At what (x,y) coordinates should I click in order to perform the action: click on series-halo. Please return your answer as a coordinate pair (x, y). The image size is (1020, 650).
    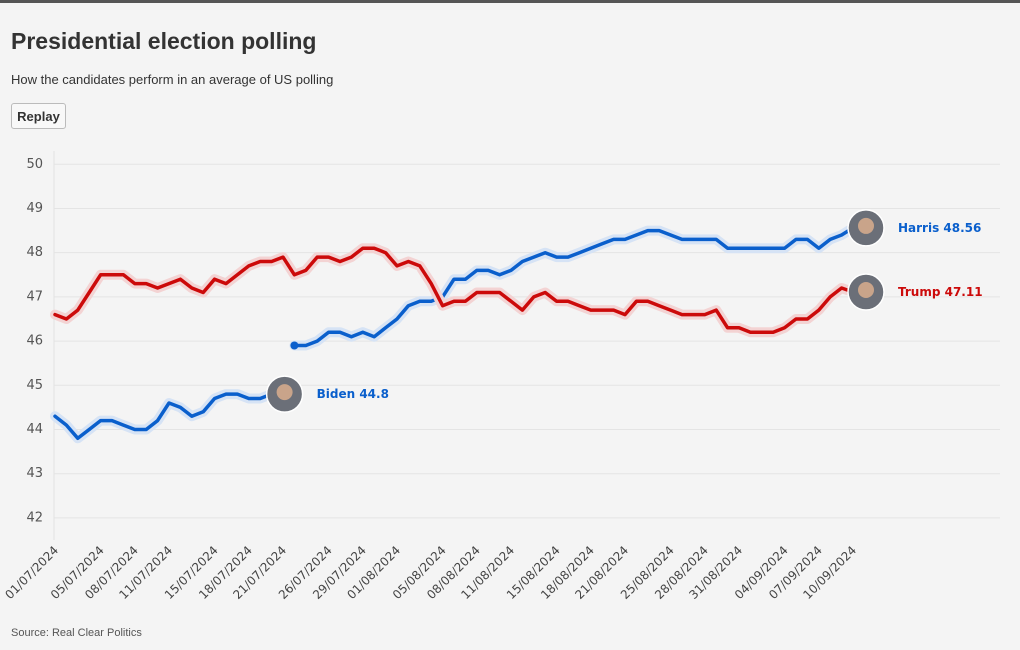
    Looking at the image, I should click on (454, 290).